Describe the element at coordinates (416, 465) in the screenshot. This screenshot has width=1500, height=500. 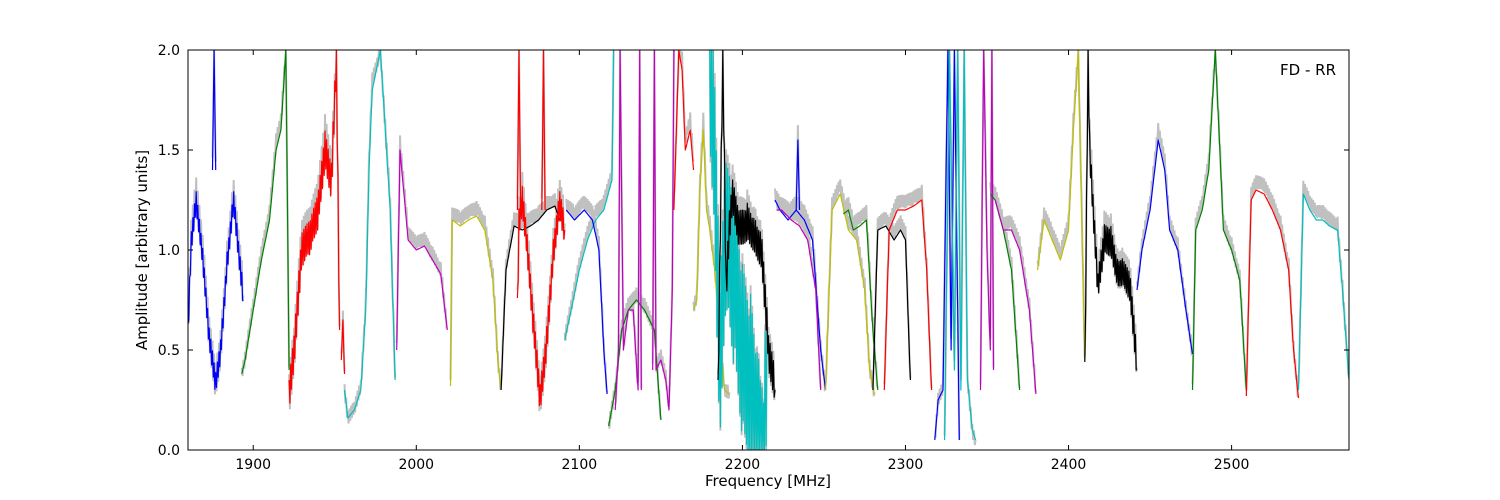
I see `x-tick-label: 2000` at that location.